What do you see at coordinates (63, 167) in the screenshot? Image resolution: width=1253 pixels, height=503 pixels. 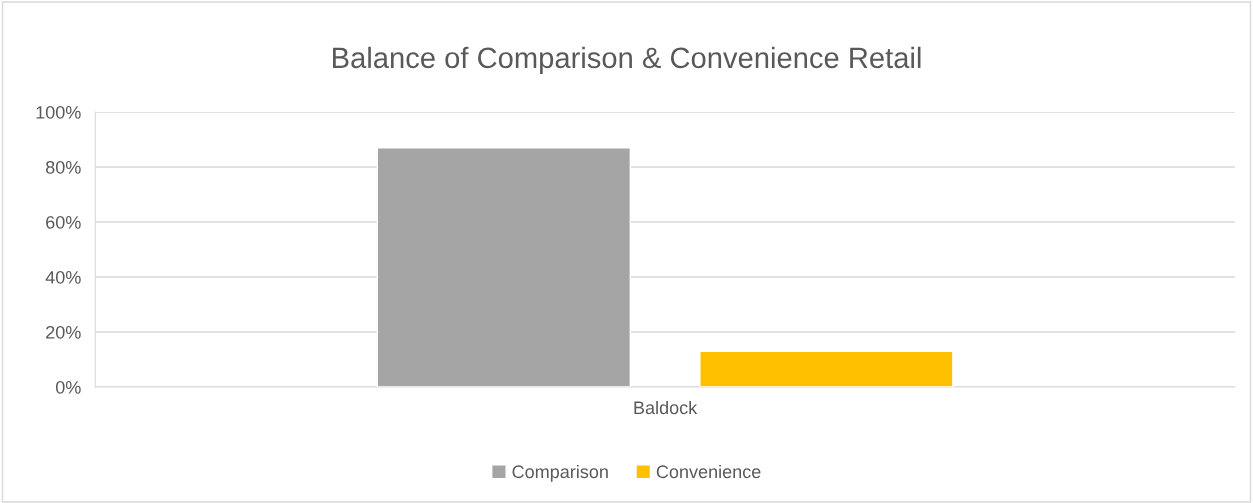 I see `y-tick-label: 80%` at bounding box center [63, 167].